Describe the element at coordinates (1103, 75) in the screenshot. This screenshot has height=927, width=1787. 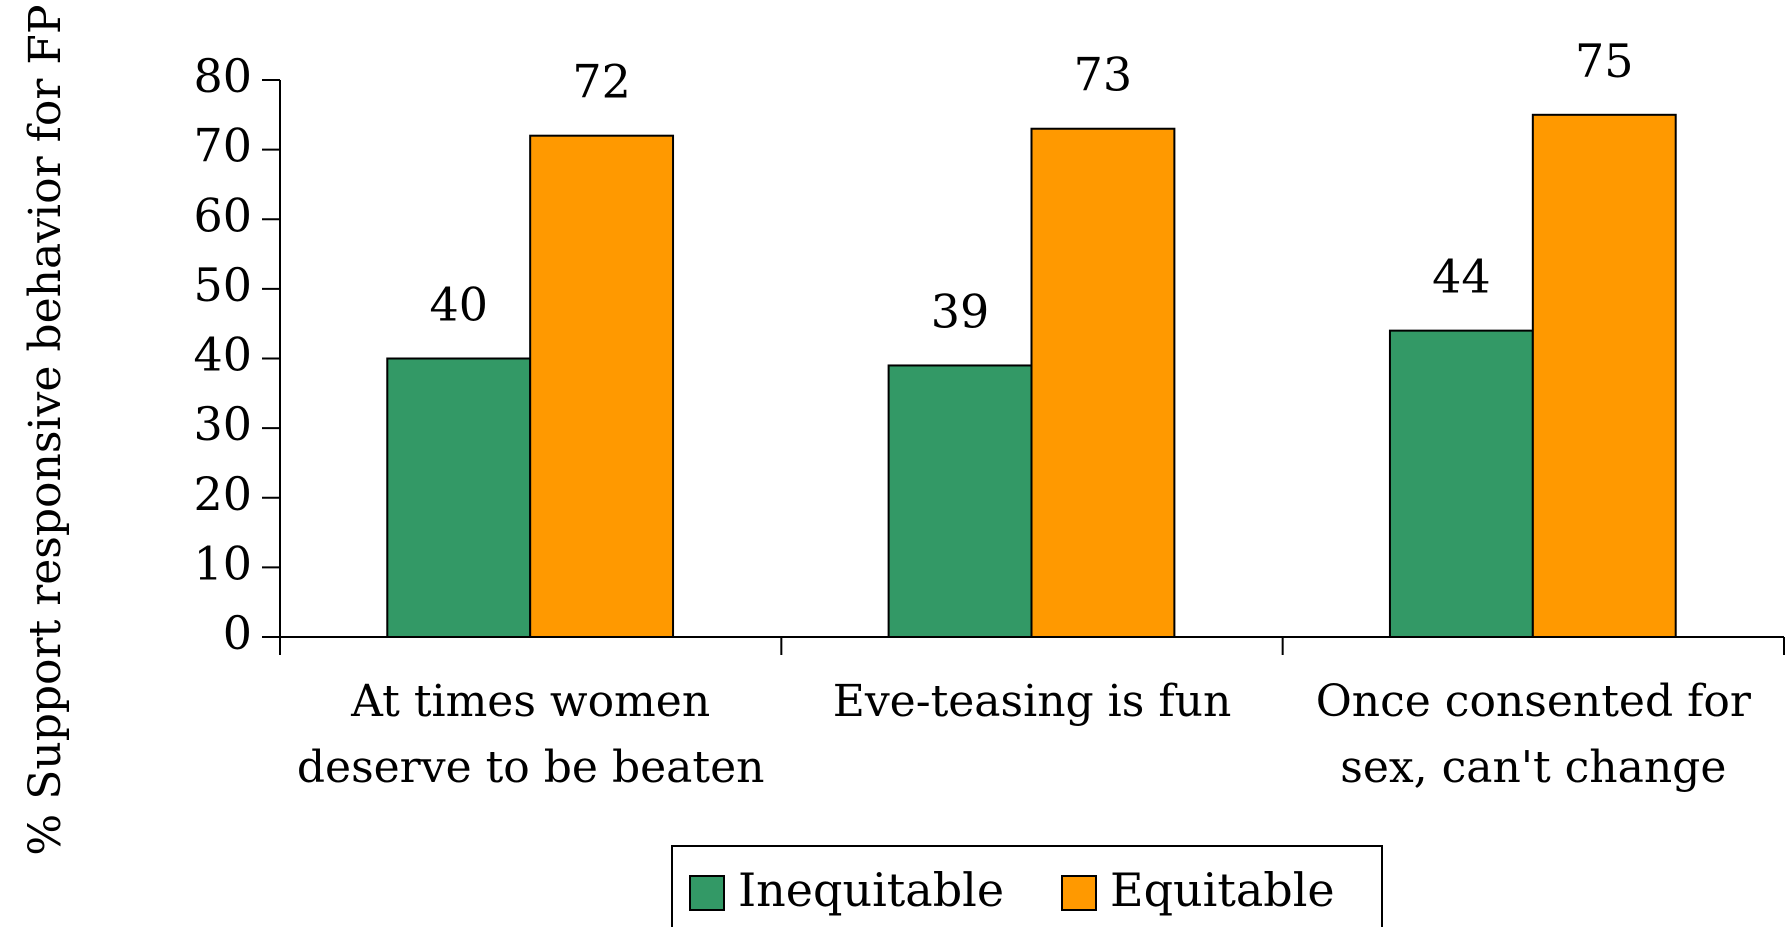
I see `data-label: 73` at that location.